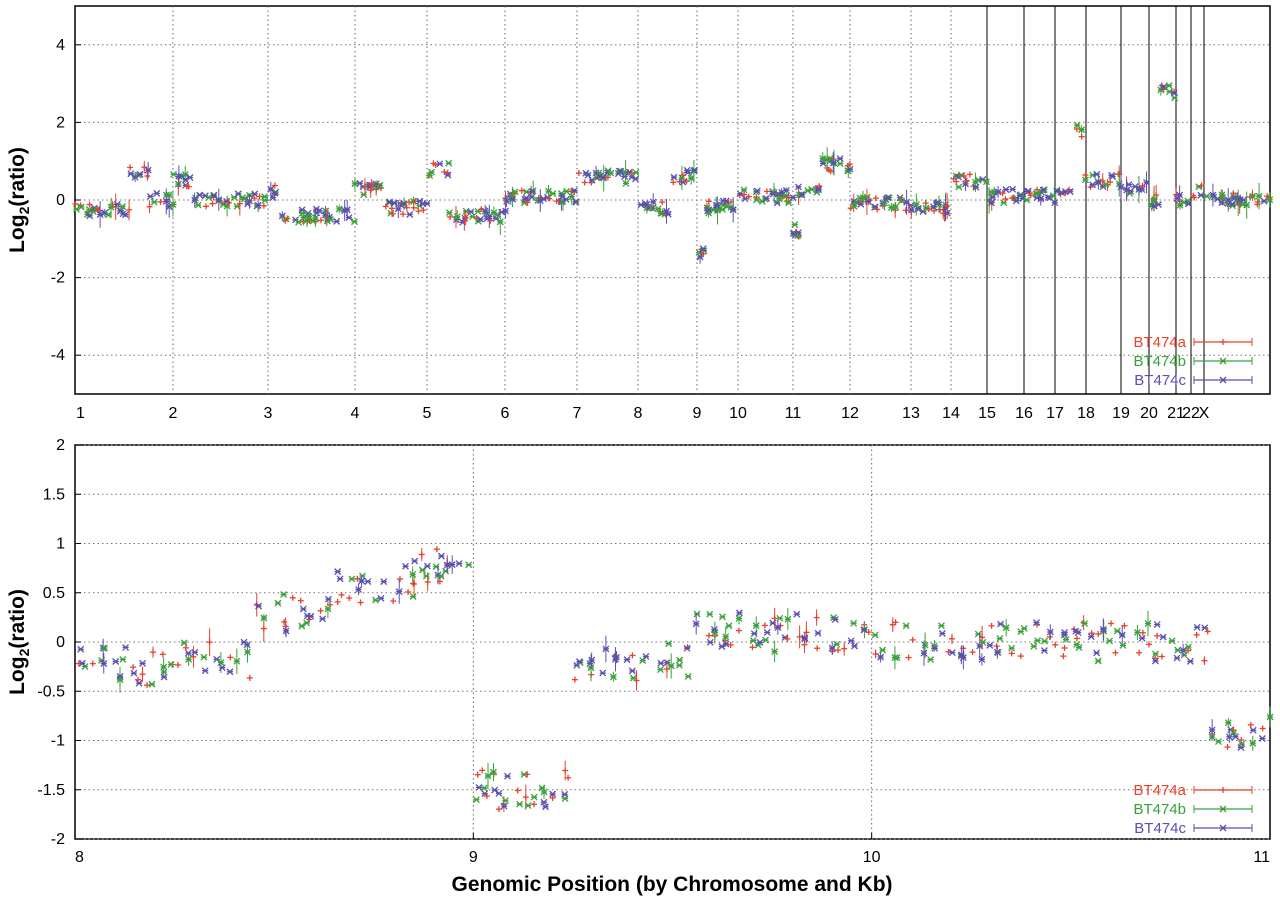 The width and height of the screenshot is (1280, 899). I want to click on y-tick-label: 4, so click(60, 45).